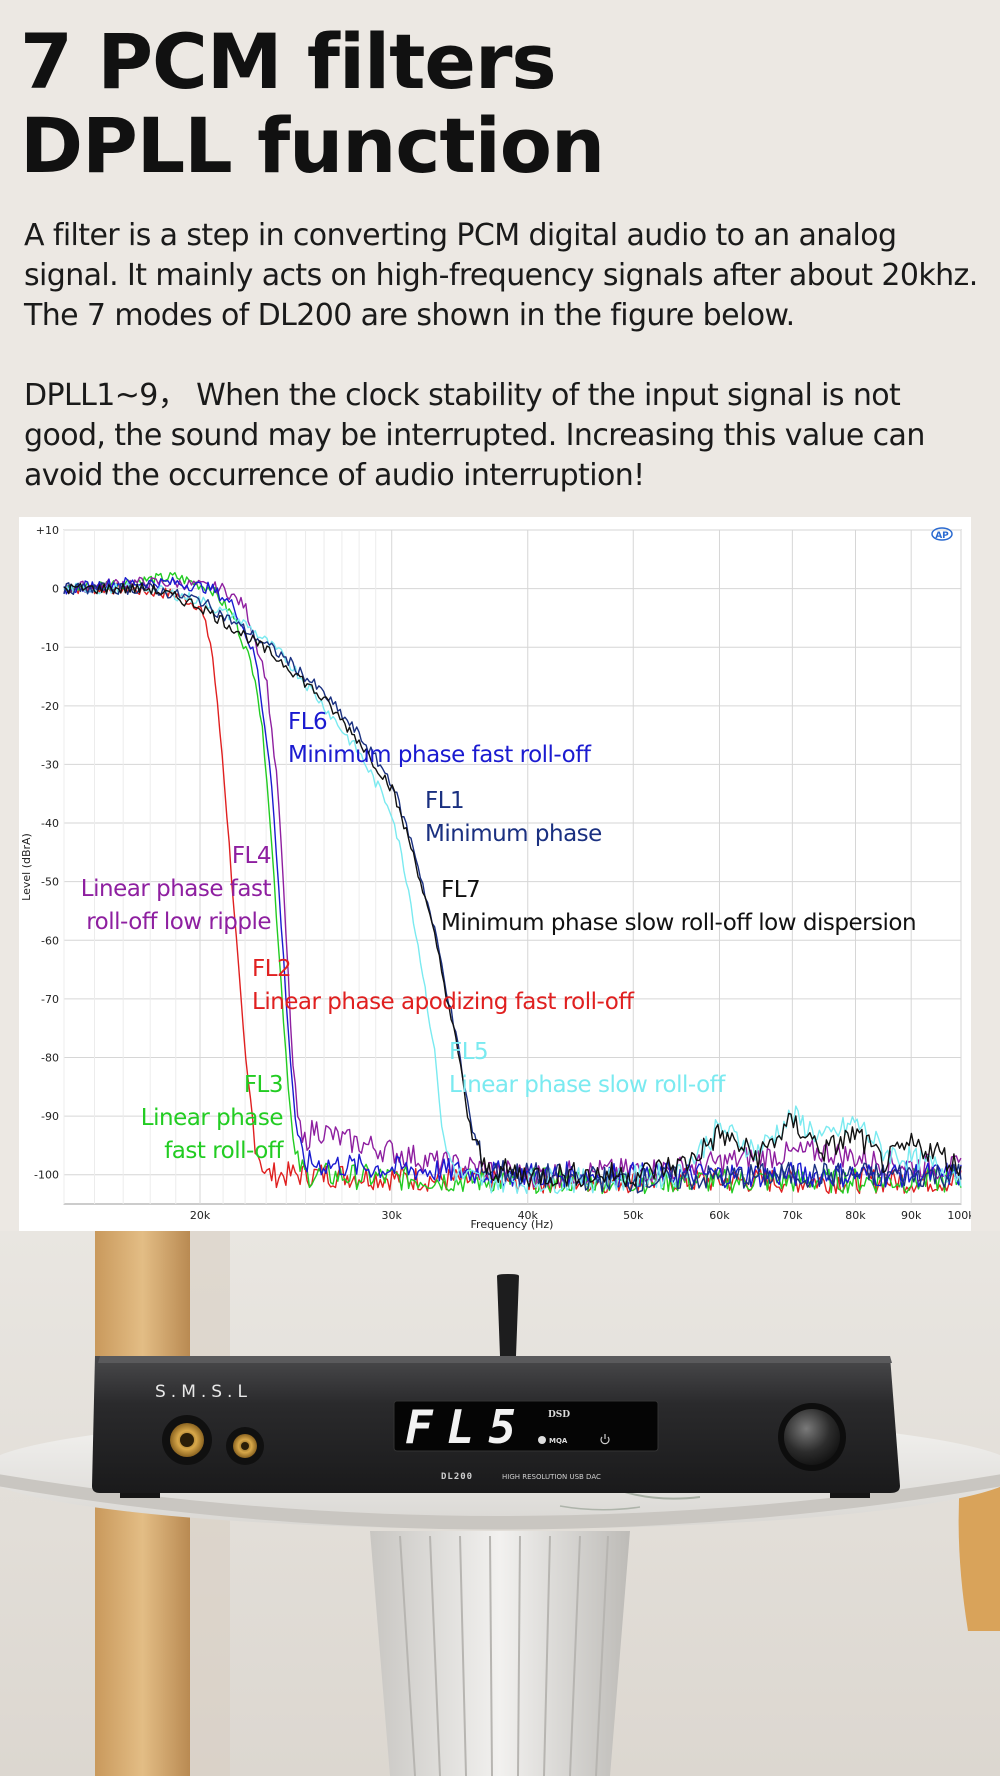 The height and width of the screenshot is (1776, 1000). I want to click on chair-back, so click(979, 1549).